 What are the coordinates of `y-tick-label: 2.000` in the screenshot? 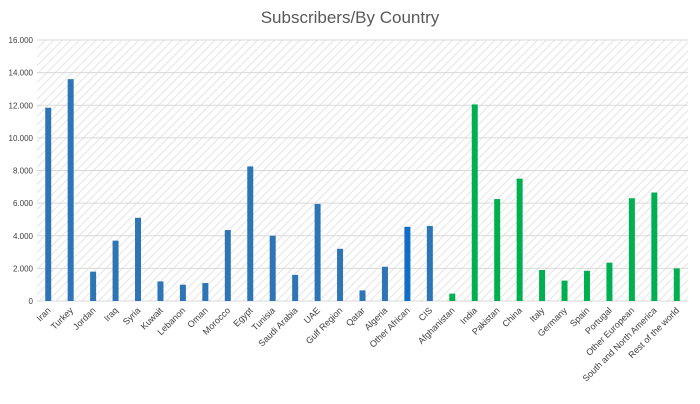 It's located at (23, 268).